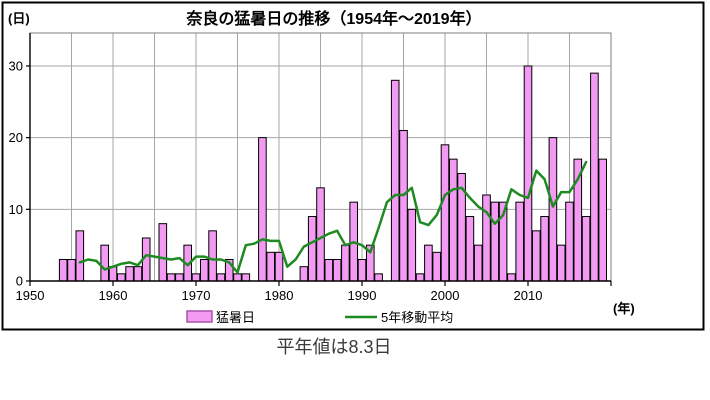 The width and height of the screenshot is (710, 400). What do you see at coordinates (199, 316) in the screenshot?
I see `legend-bar-swatch-icon` at bounding box center [199, 316].